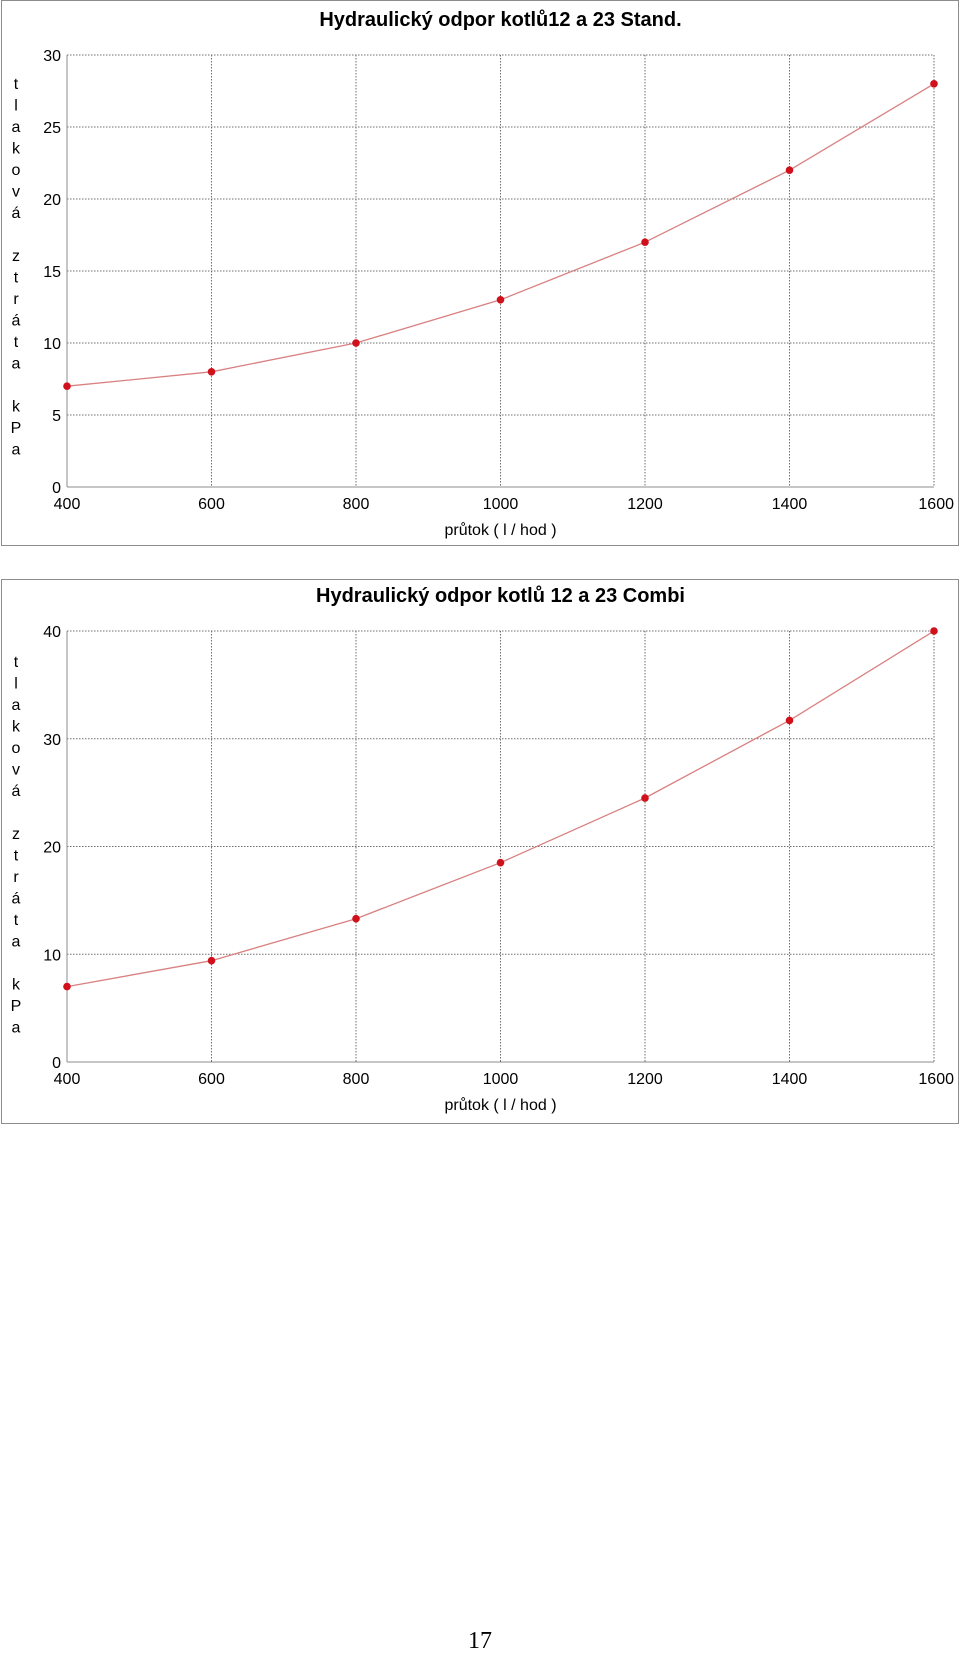  I want to click on chart-title: Hydraulický odpor kotlů 12 a 23 Combi, so click(500, 596).